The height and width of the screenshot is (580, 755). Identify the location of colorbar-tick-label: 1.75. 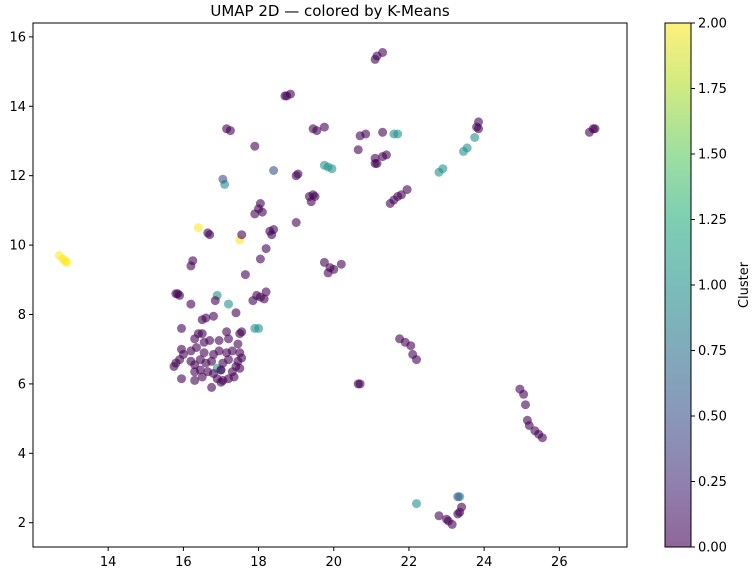
(712, 89).